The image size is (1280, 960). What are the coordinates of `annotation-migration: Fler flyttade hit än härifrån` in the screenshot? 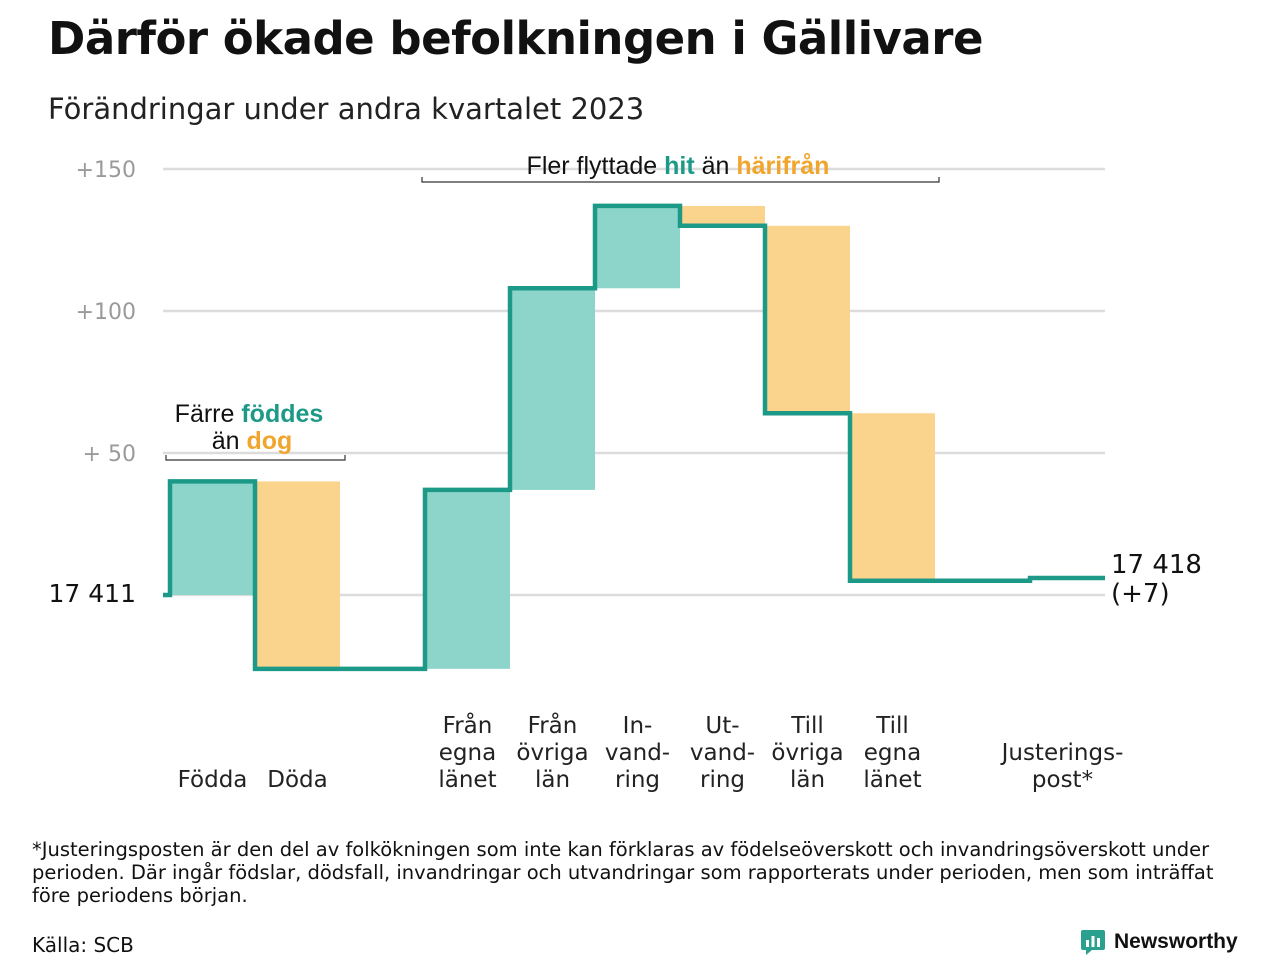 It's located at (680, 167).